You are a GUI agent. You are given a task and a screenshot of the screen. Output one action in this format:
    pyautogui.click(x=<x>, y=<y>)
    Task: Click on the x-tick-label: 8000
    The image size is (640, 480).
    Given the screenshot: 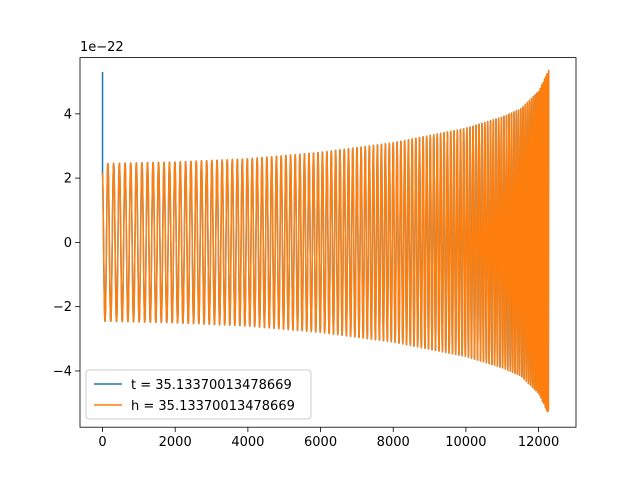 What is the action you would take?
    pyautogui.click(x=393, y=442)
    